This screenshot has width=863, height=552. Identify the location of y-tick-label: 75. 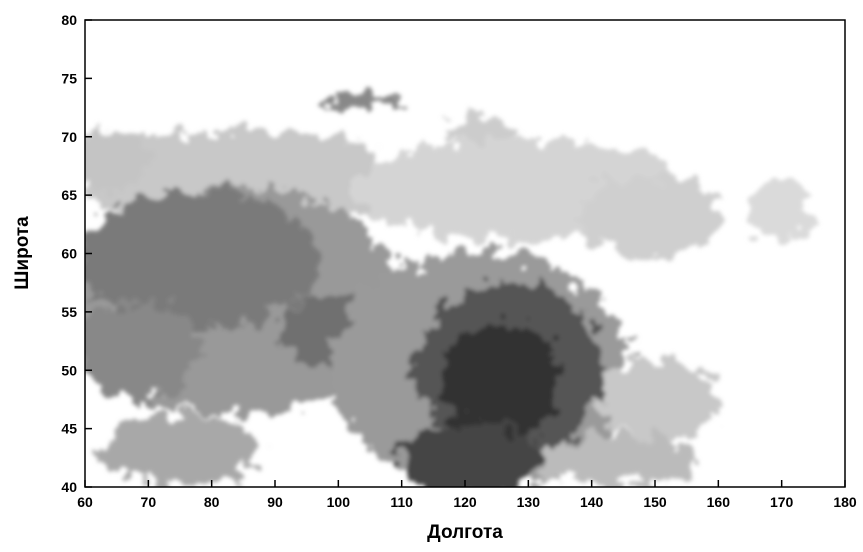
(69, 78).